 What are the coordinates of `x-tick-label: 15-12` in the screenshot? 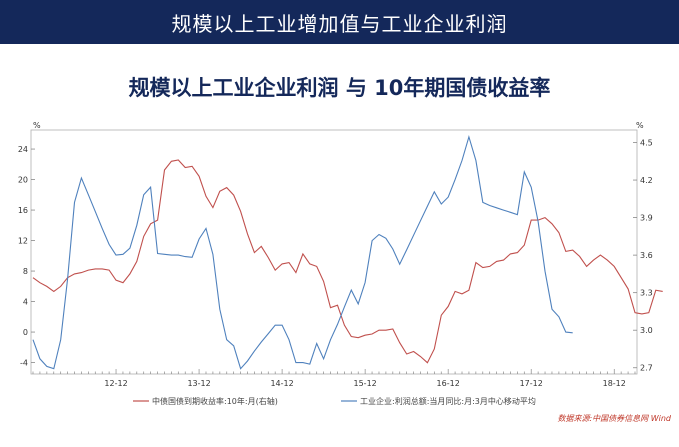 It's located at (365, 383).